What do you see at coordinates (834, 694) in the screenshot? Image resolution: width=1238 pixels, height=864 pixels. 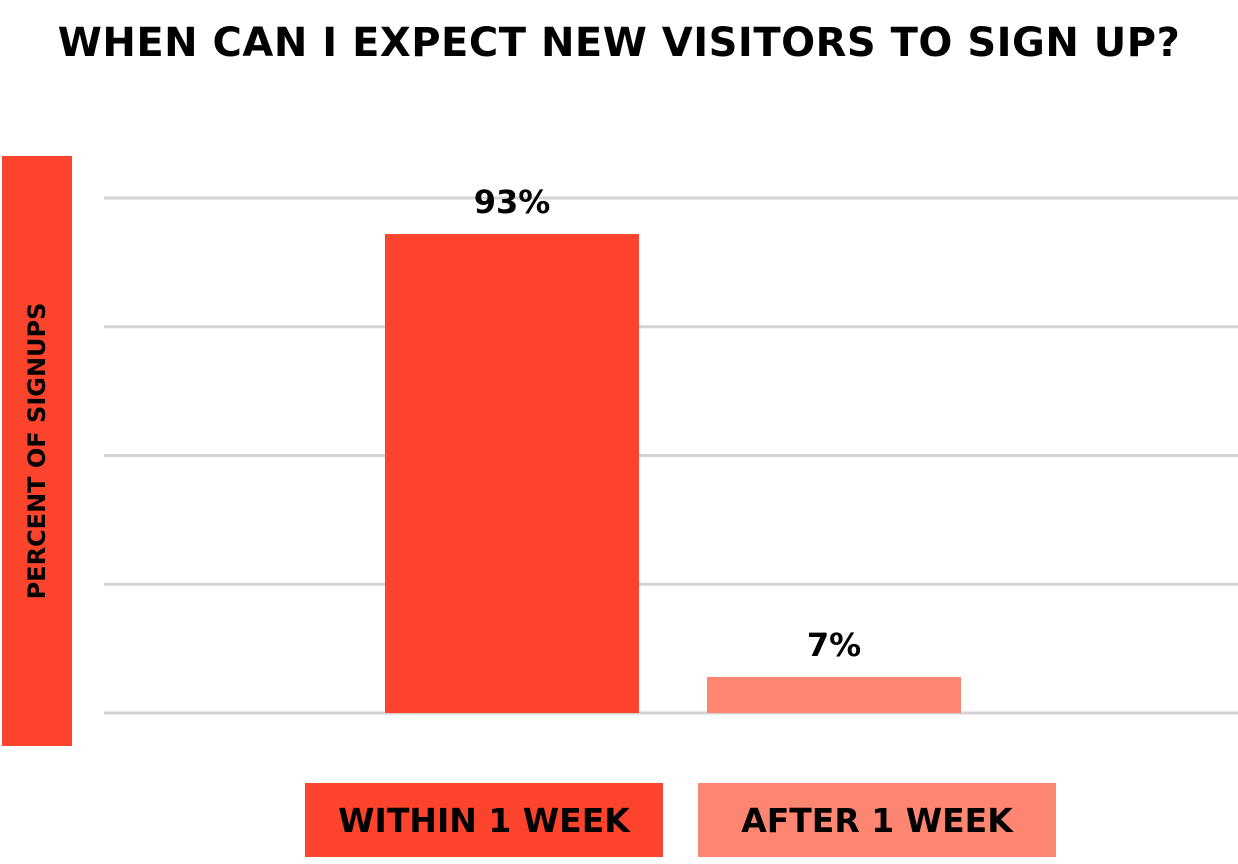 I see `bar-after-1-week` at bounding box center [834, 694].